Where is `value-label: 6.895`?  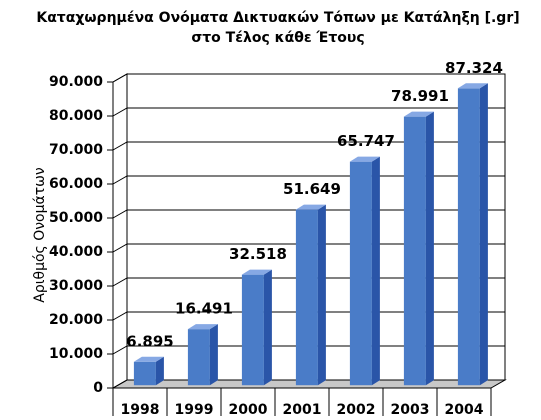
value-label: 6.895 is located at coordinates (149, 341).